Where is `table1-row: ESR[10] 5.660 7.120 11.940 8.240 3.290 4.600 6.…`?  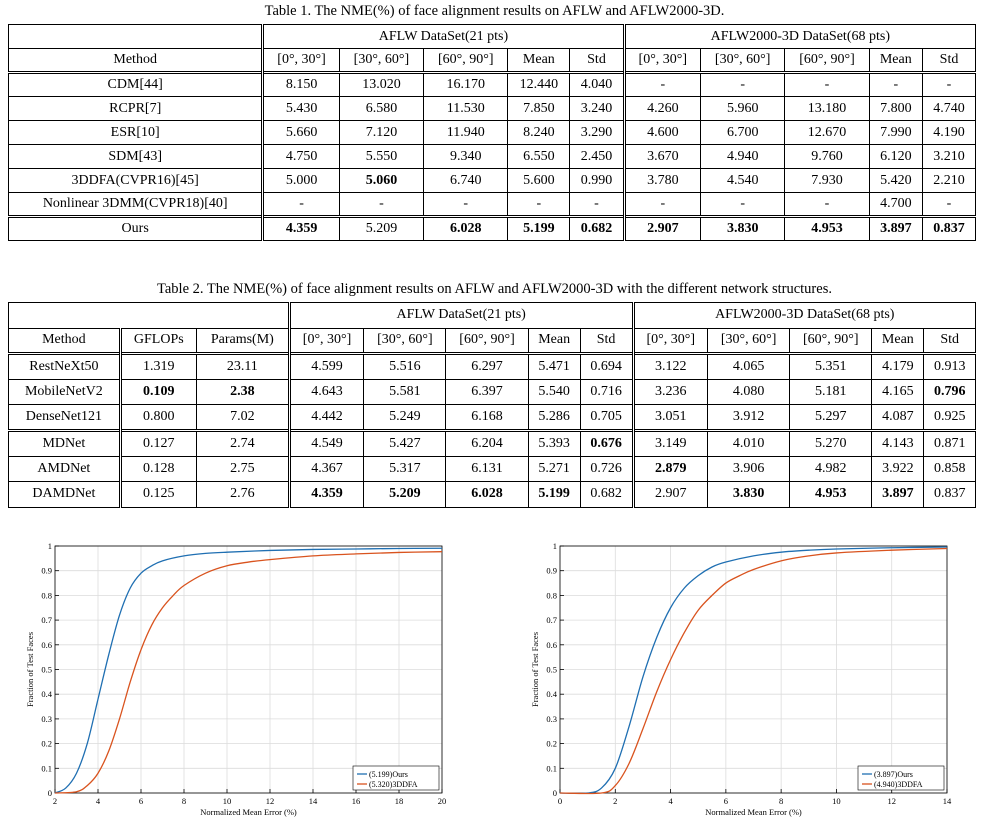
table1-row: ESR[10] 5.660 7.120 11.940 8.240 3.290 4.600 6.… is located at coordinates (491, 132).